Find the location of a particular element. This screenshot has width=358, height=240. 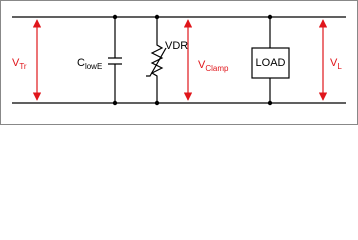

load-label: LOAD is located at coordinates (271, 63).